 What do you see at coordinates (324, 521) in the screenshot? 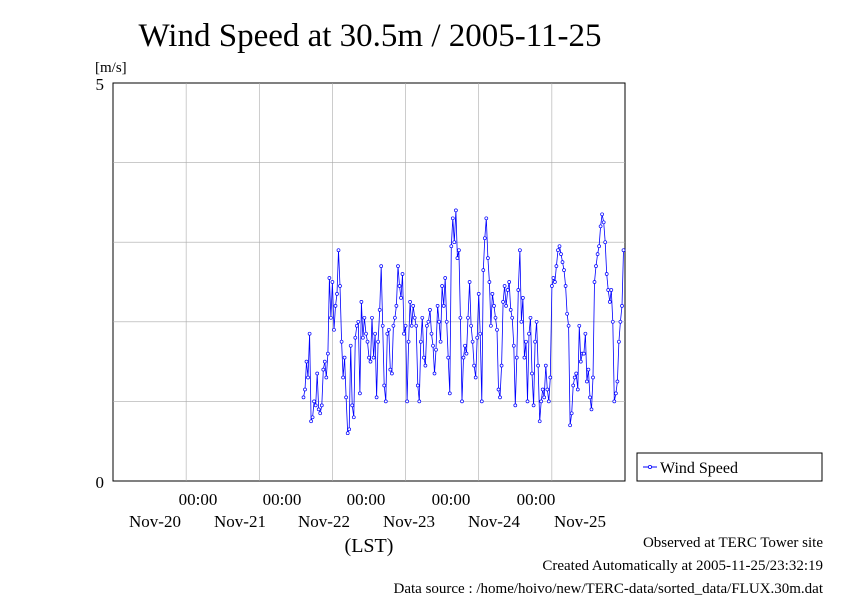
I see `x-date-label: Nov-22` at bounding box center [324, 521].